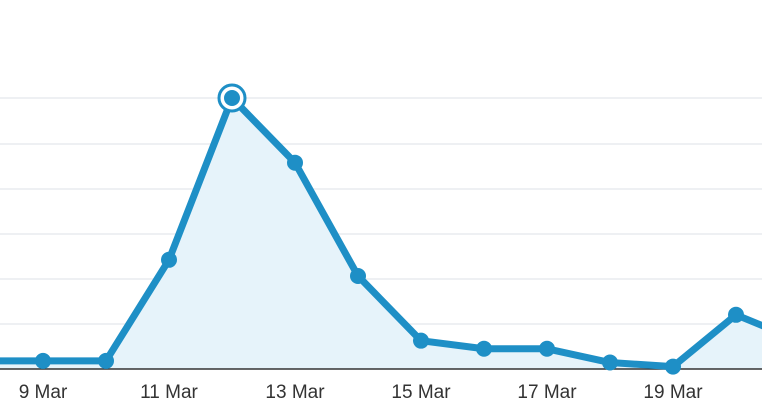 The image size is (762, 410). Describe the element at coordinates (295, 392) in the screenshot. I see `x-tick-label-2: 13 Mar` at that location.